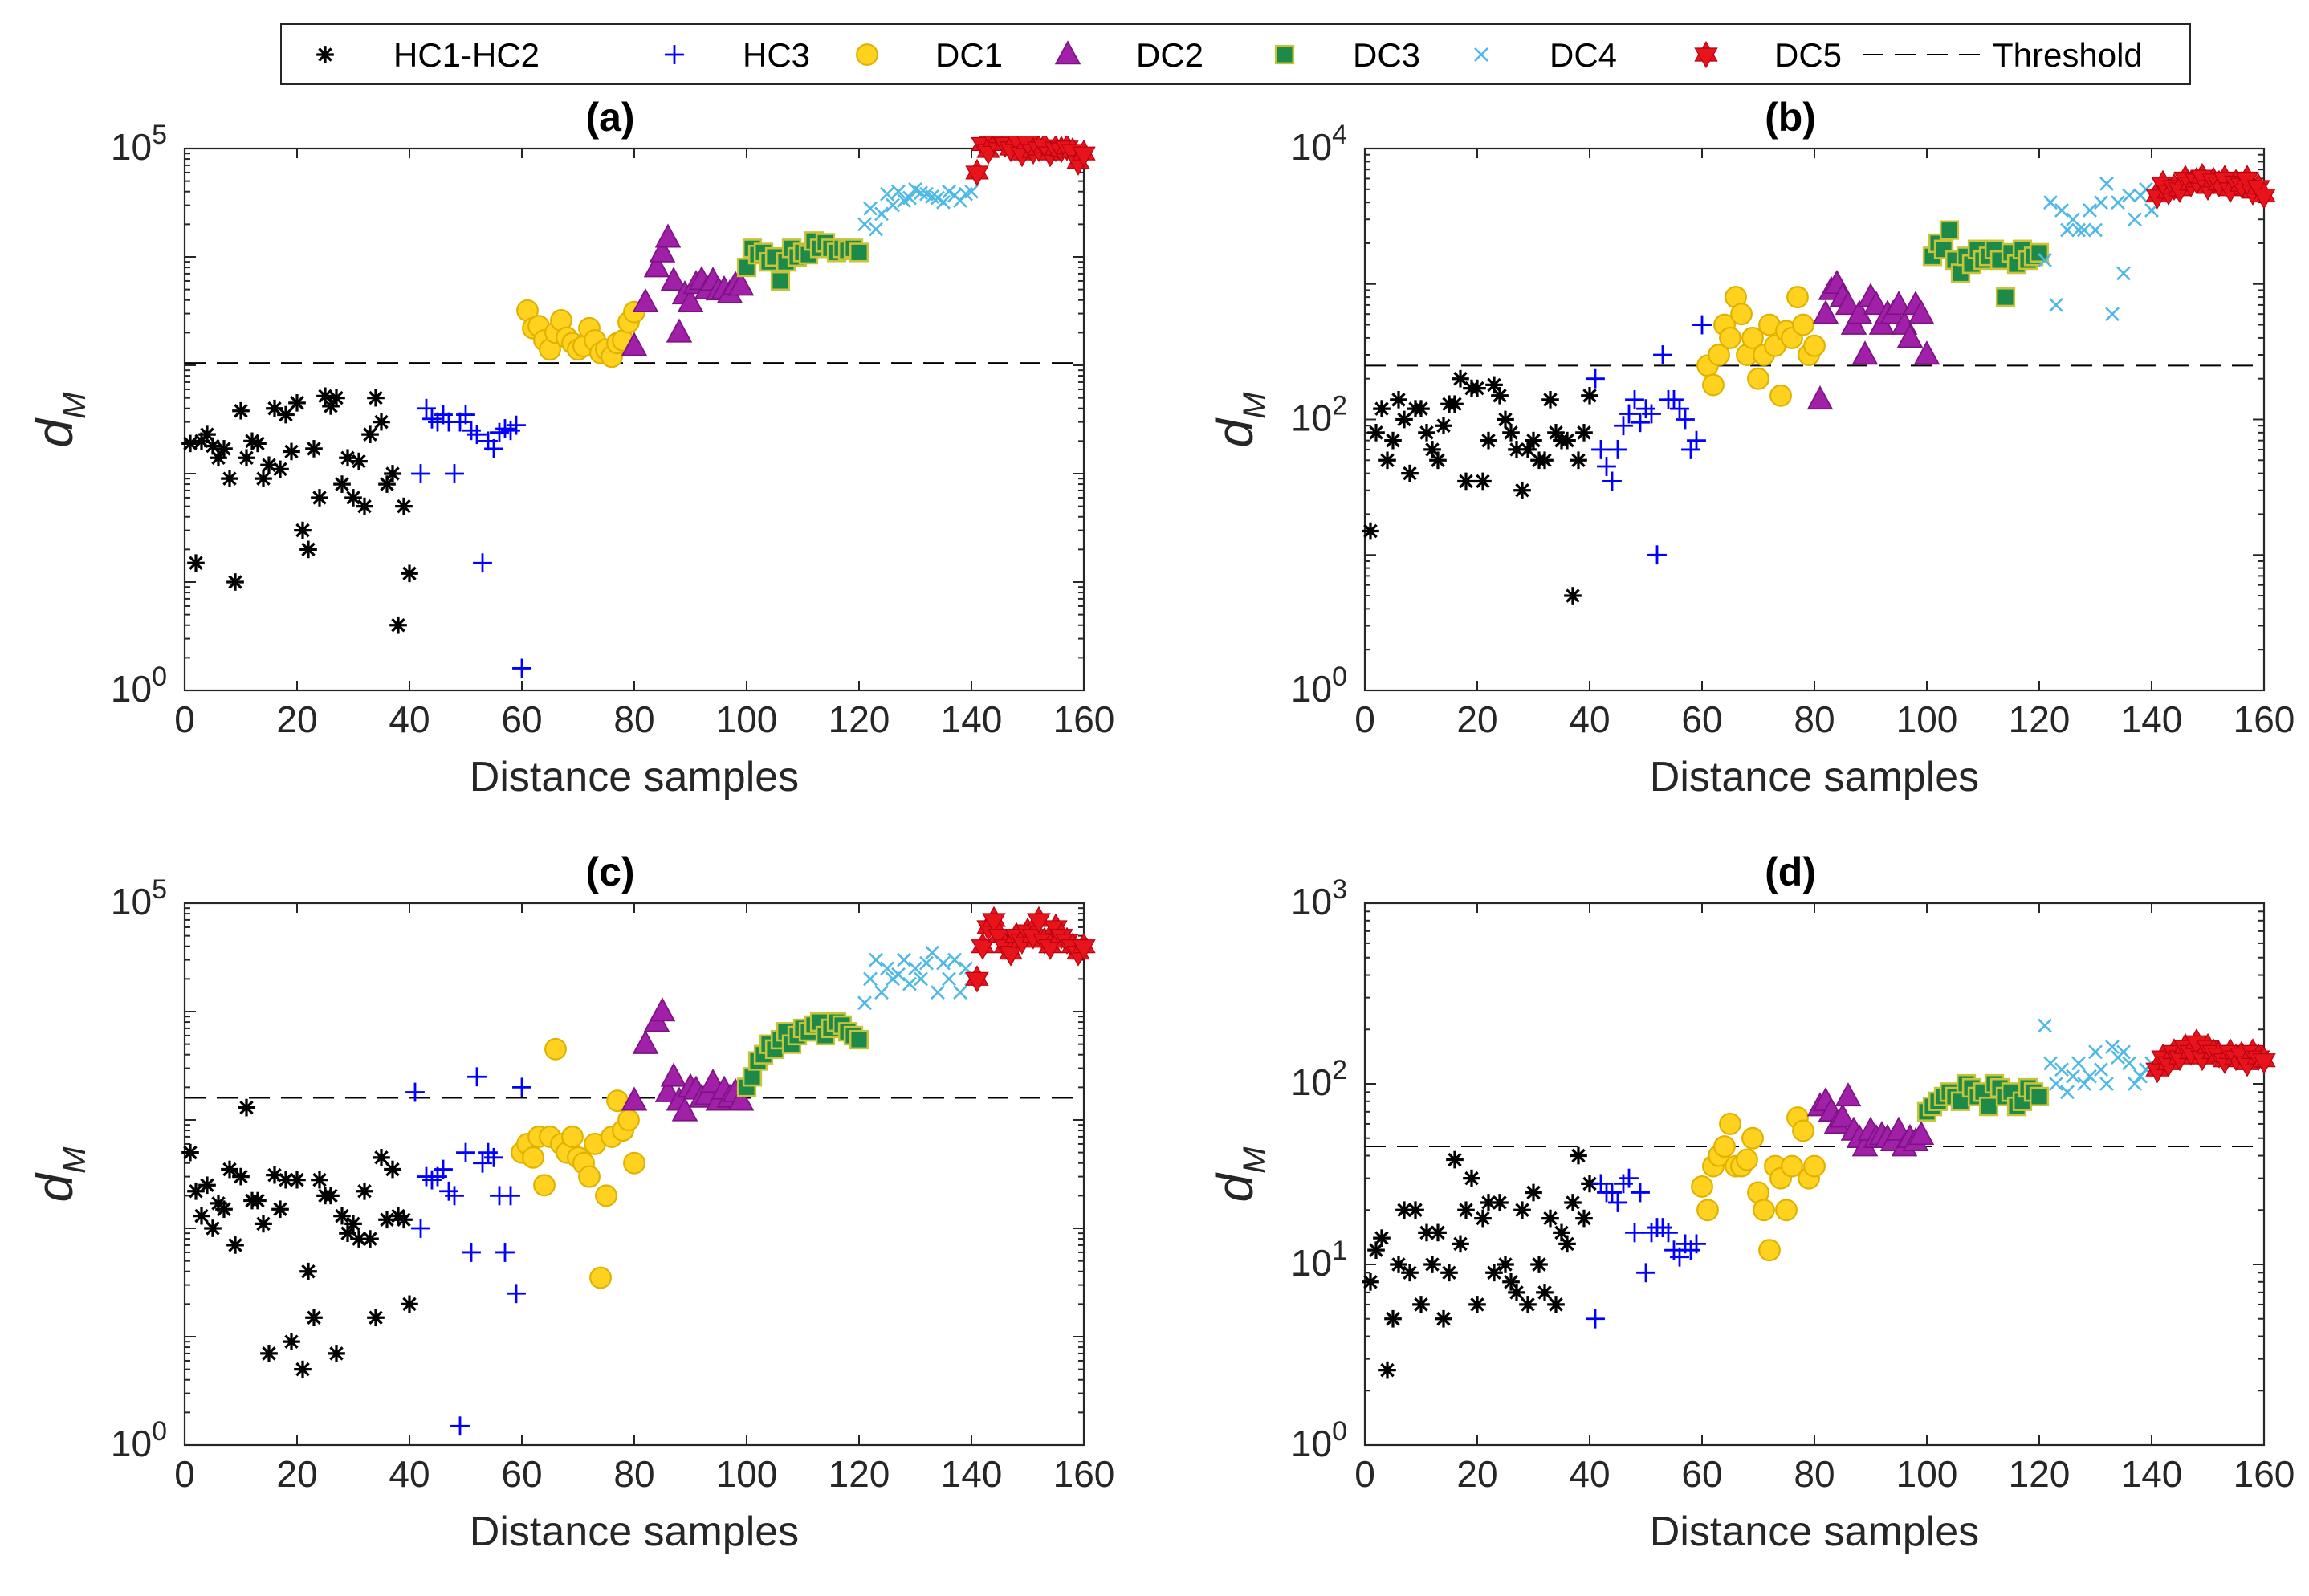 The image size is (2309, 1596). What do you see at coordinates (1239, 1175) in the screenshot?
I see `y-axis-title: dM` at bounding box center [1239, 1175].